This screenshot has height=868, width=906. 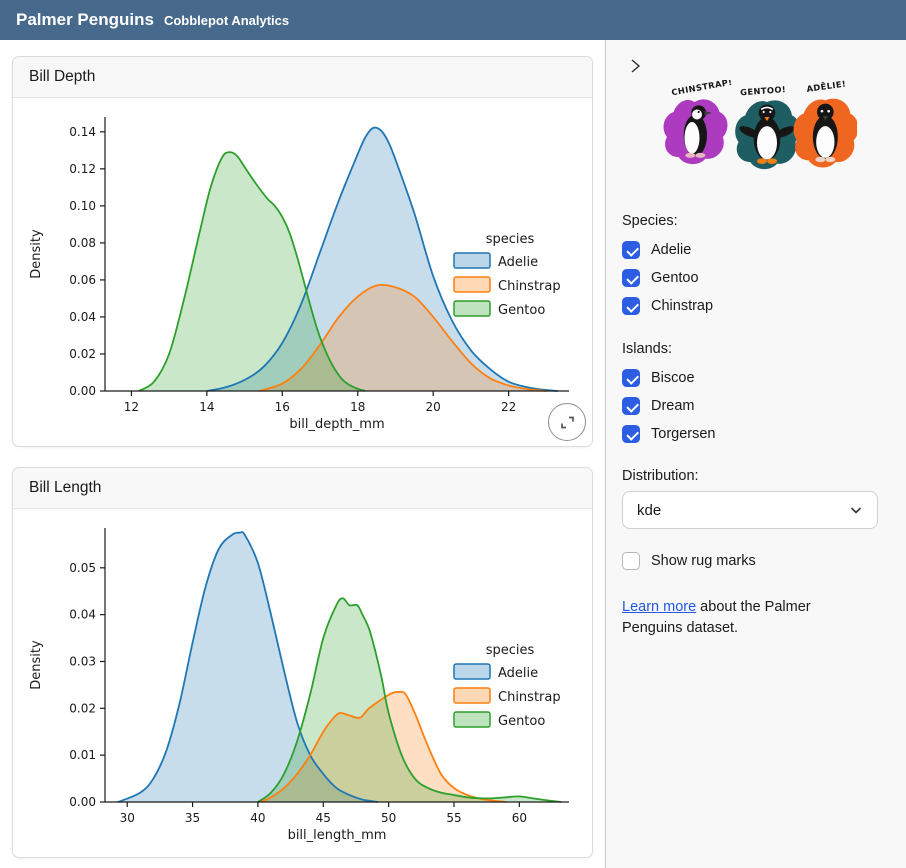 I want to click on adelie-penguin-illustration: ADĒLIE!, so click(x=826, y=123).